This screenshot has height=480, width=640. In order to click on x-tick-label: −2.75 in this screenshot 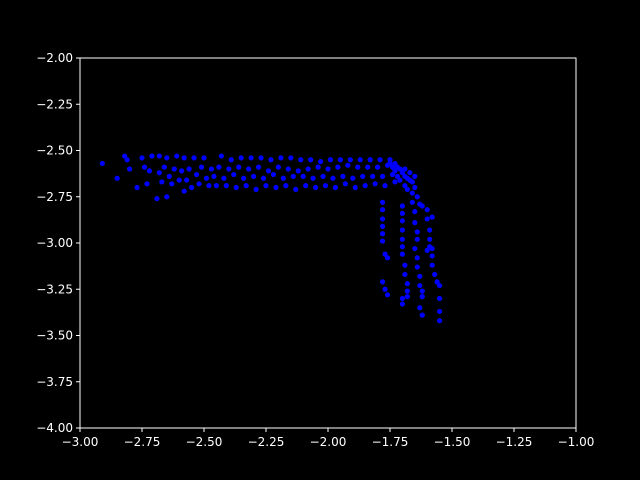, I will do `click(142, 442)`.